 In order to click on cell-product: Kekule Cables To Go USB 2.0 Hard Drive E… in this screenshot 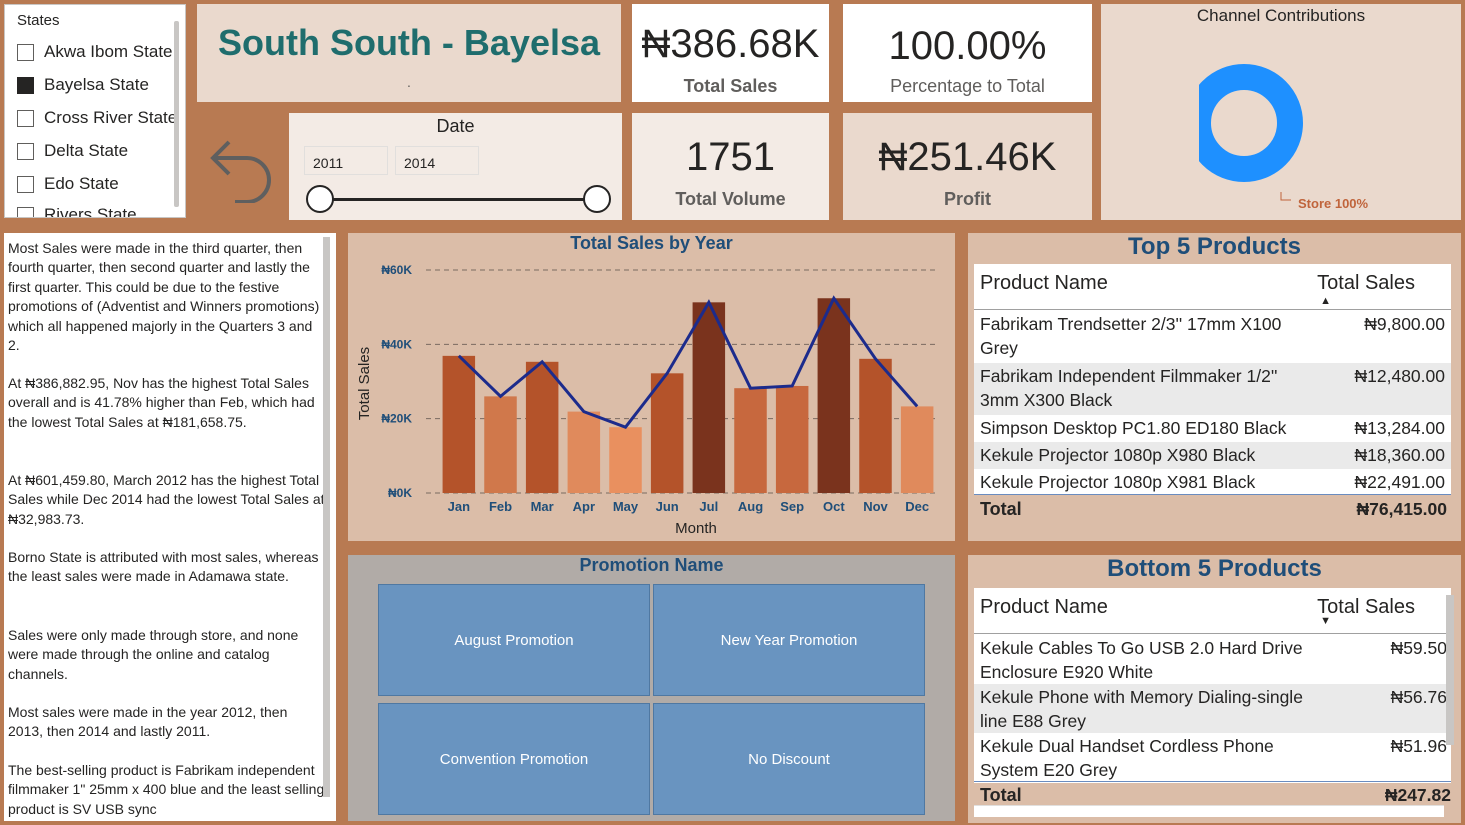, I will do `click(1141, 660)`.